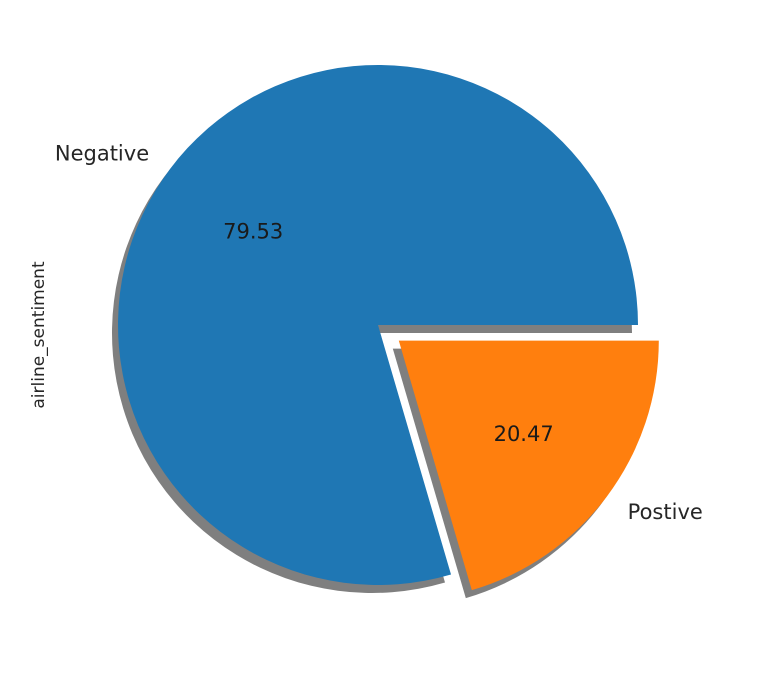  Describe the element at coordinates (39, 335) in the screenshot. I see `y-axis-label: airline_sentiment` at that location.